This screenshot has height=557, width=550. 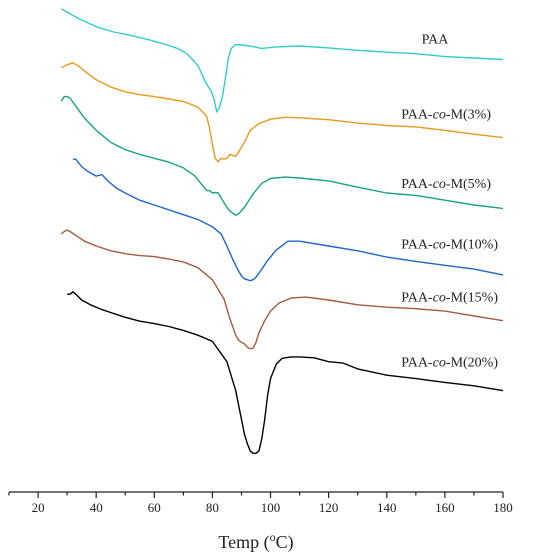 I want to click on x-tick-label: 180, so click(x=503, y=507).